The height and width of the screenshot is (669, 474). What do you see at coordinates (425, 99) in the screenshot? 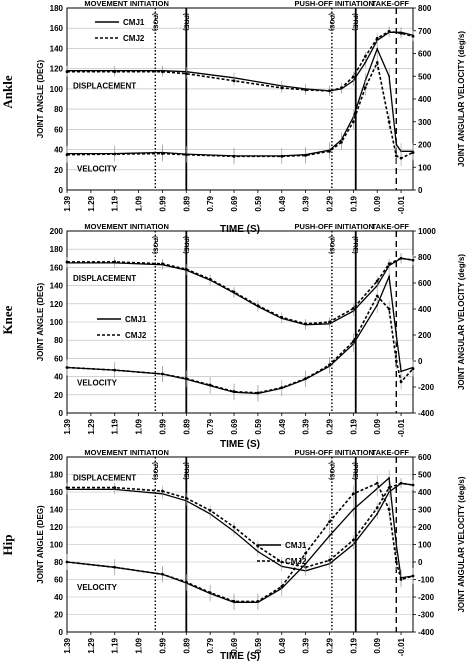
I see `y-right-tick-label: 400` at bounding box center [425, 99].